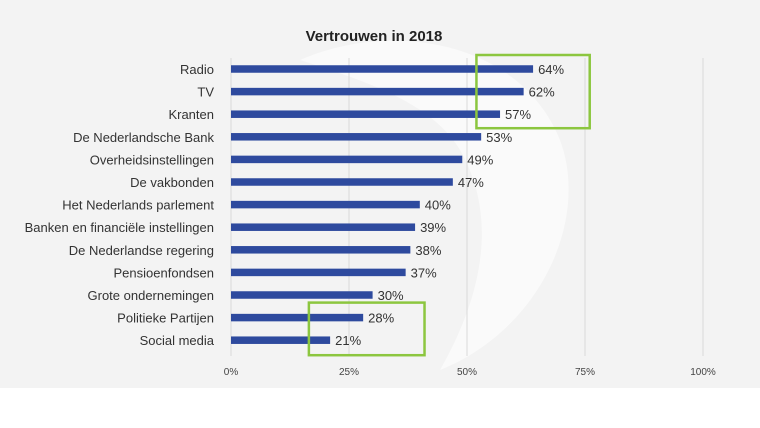  I want to click on category-label: De Nederlandse regering, so click(141, 250).